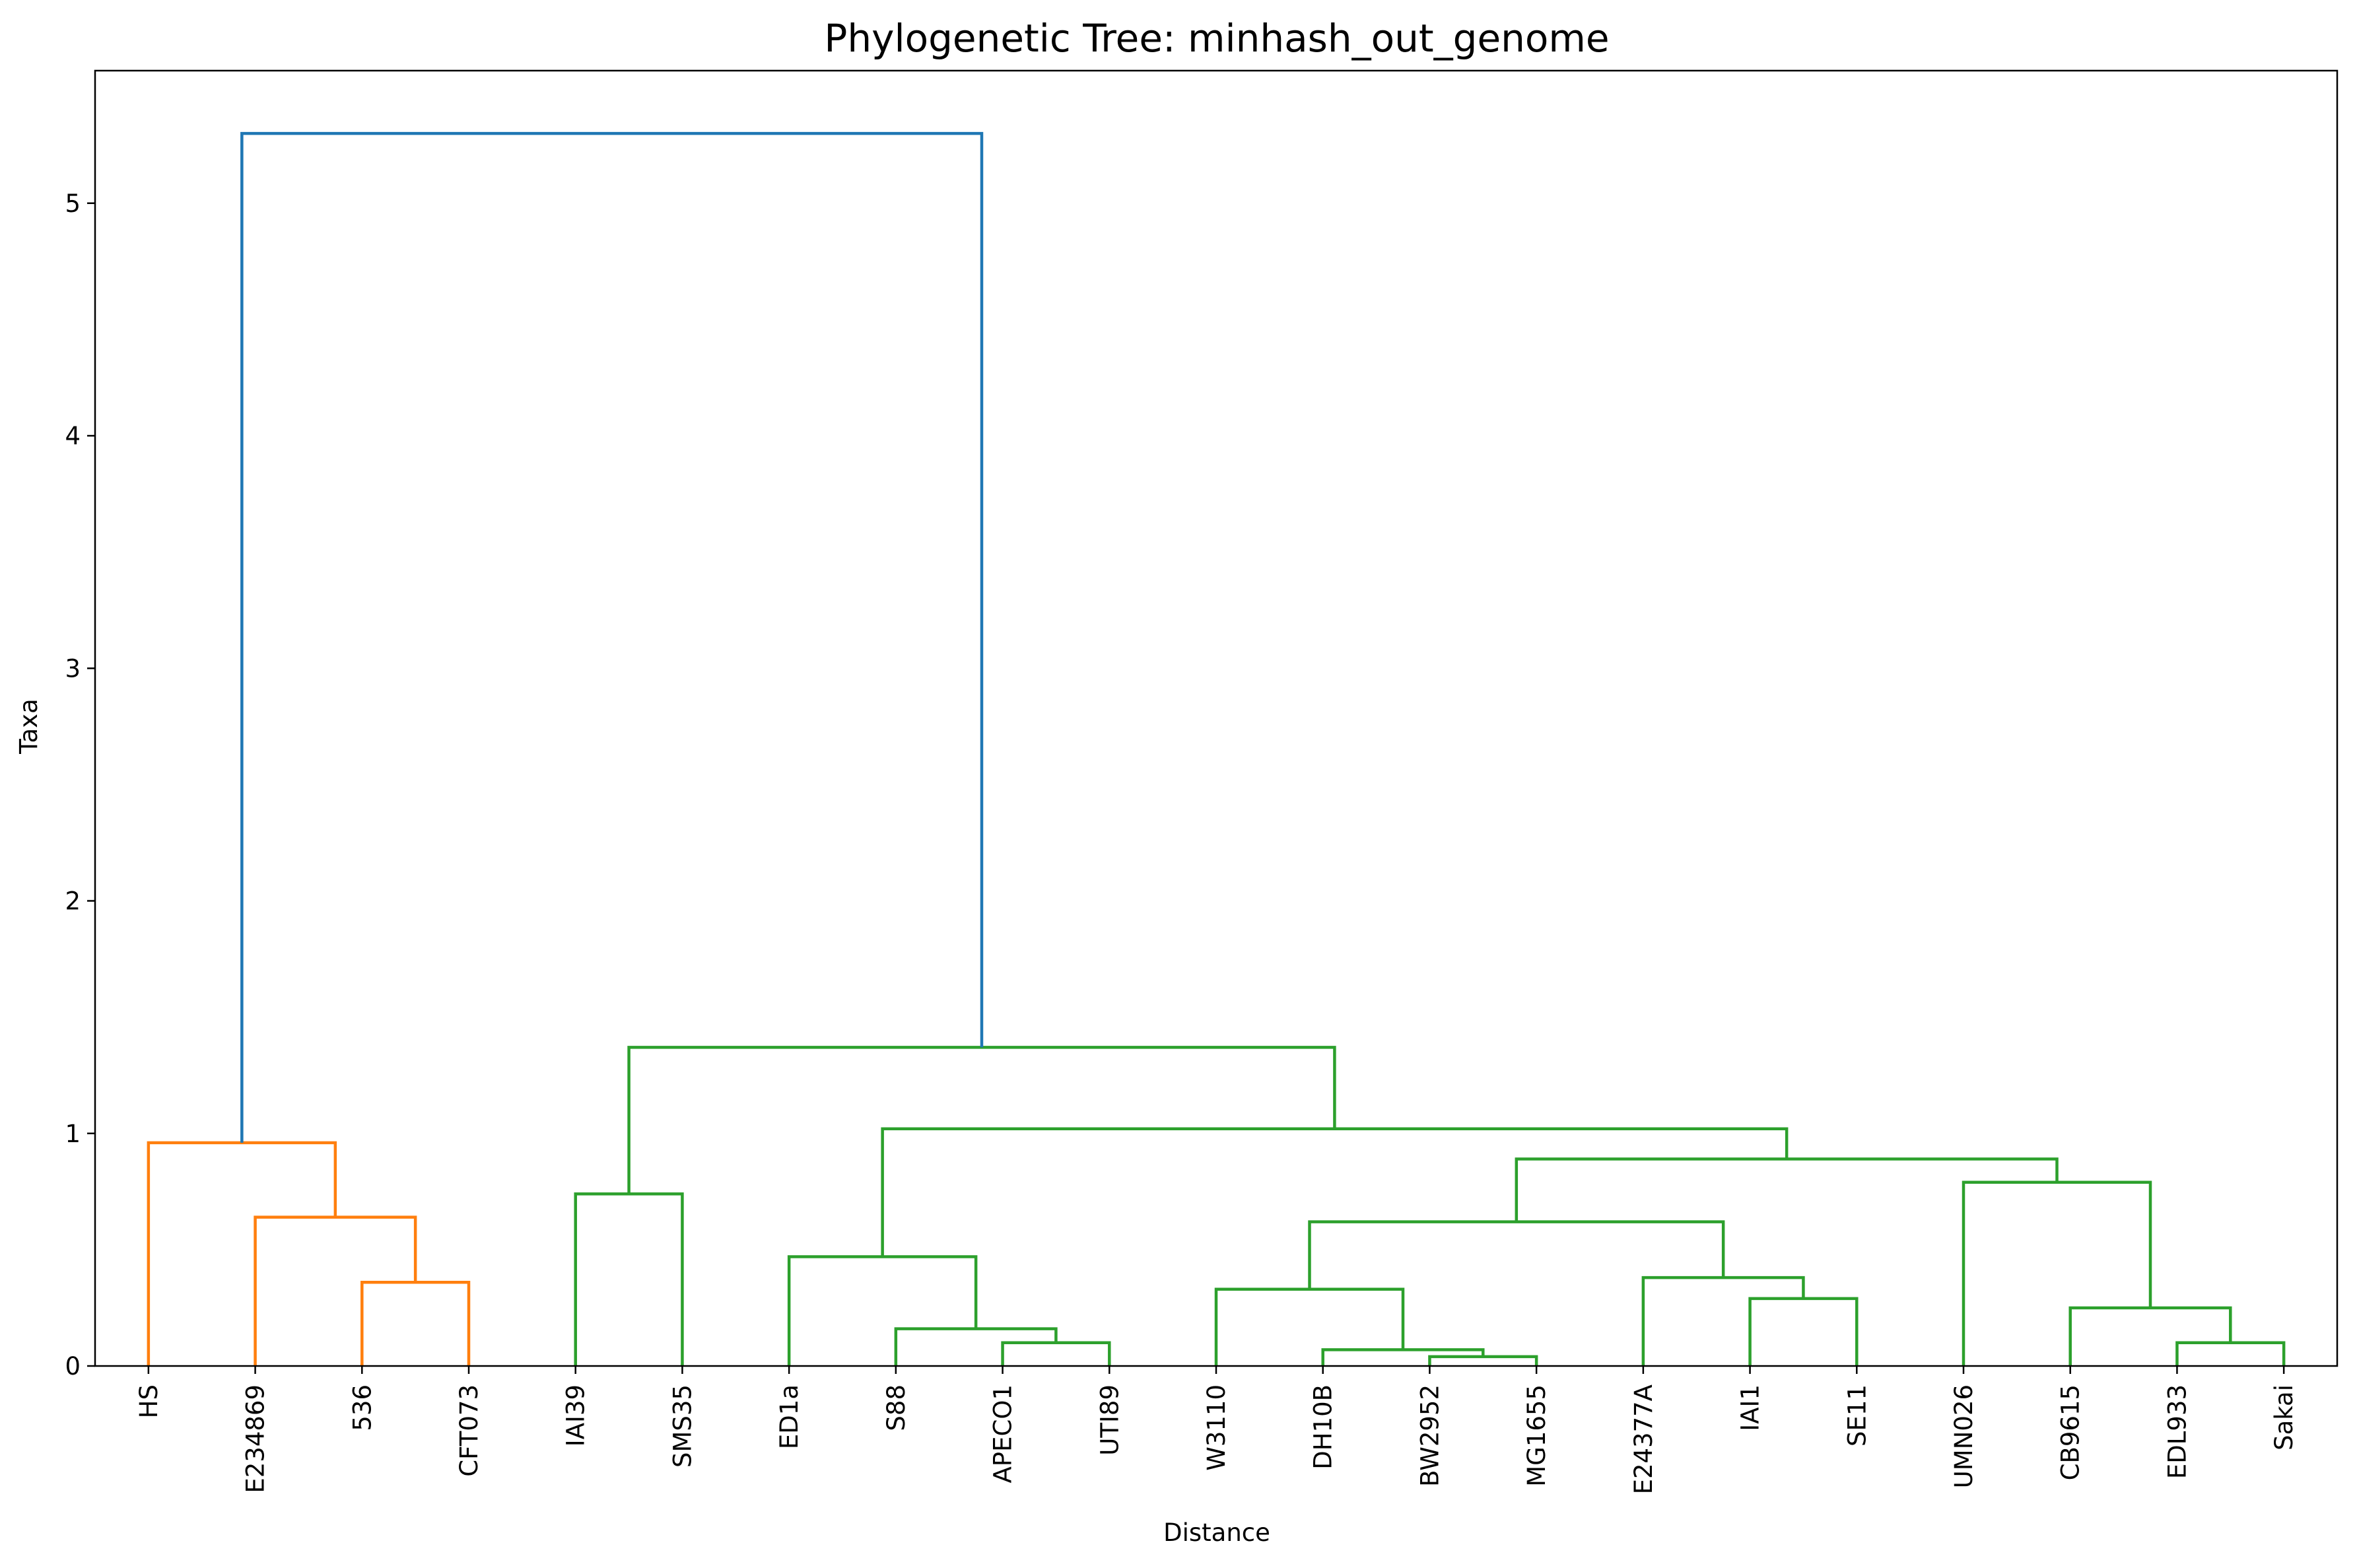  I want to click on leaf-label: CB9615, so click(2071, 1432).